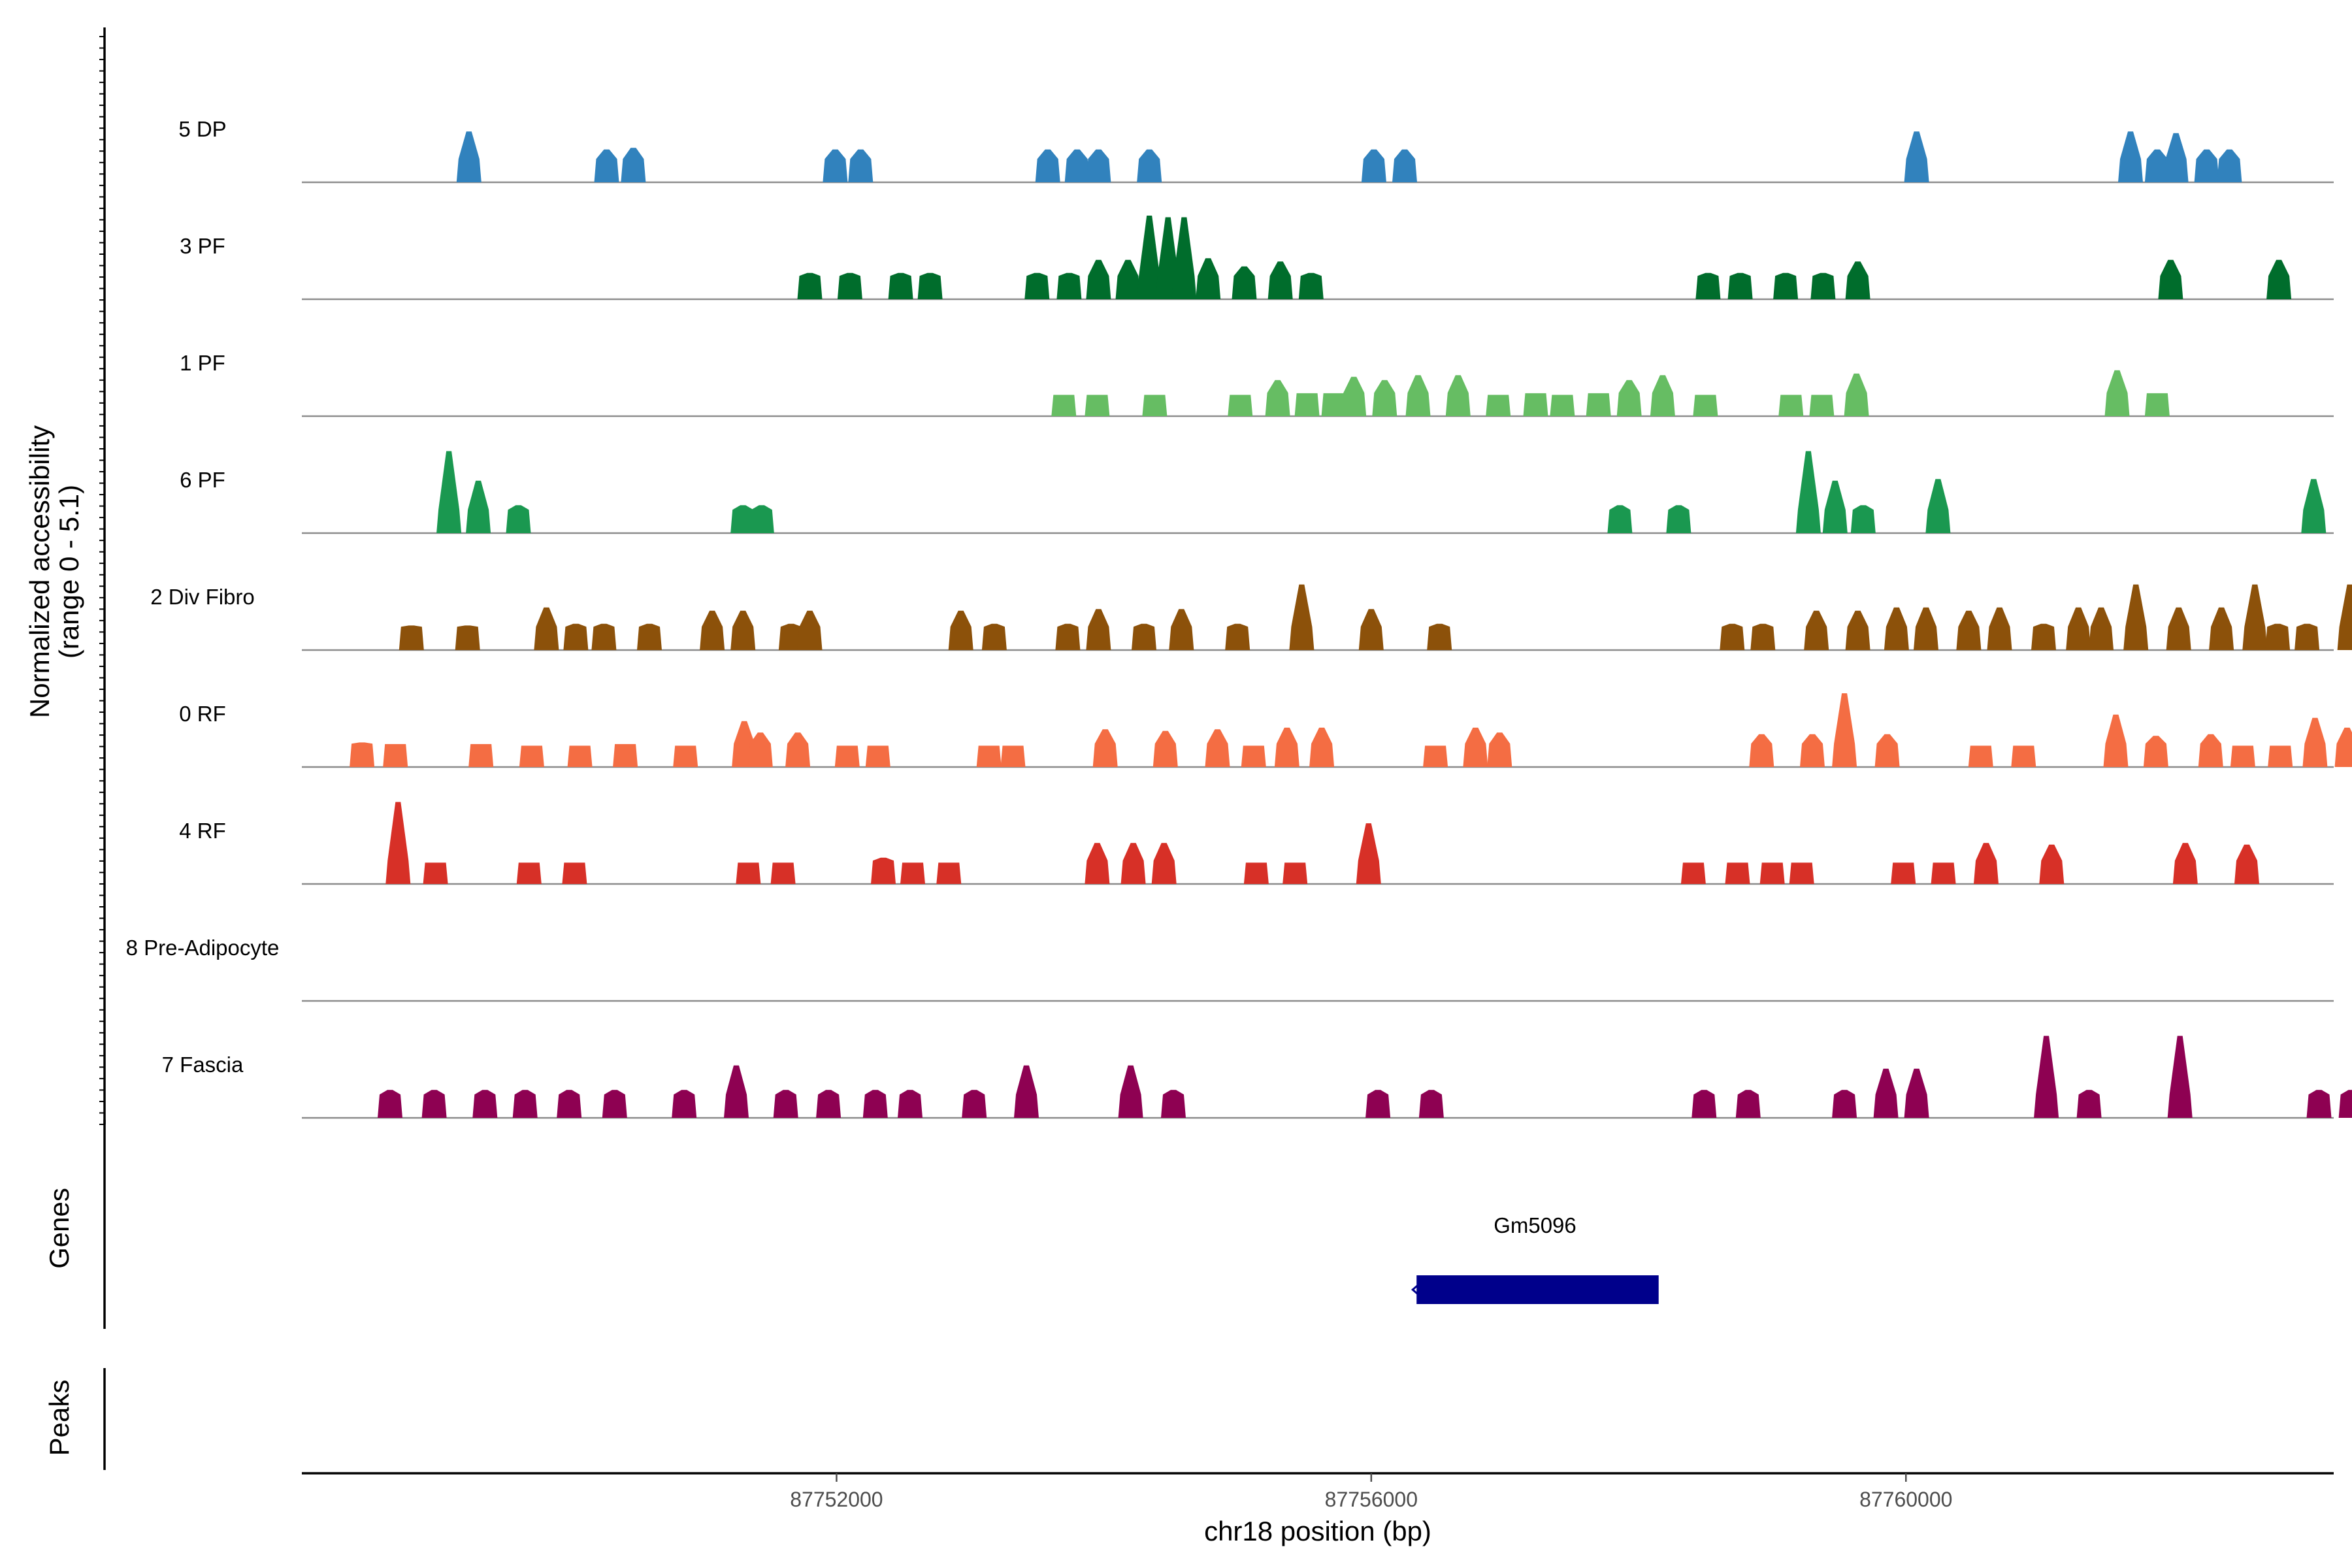  I want to click on x-tick-label: 87760000, so click(1905, 1499).